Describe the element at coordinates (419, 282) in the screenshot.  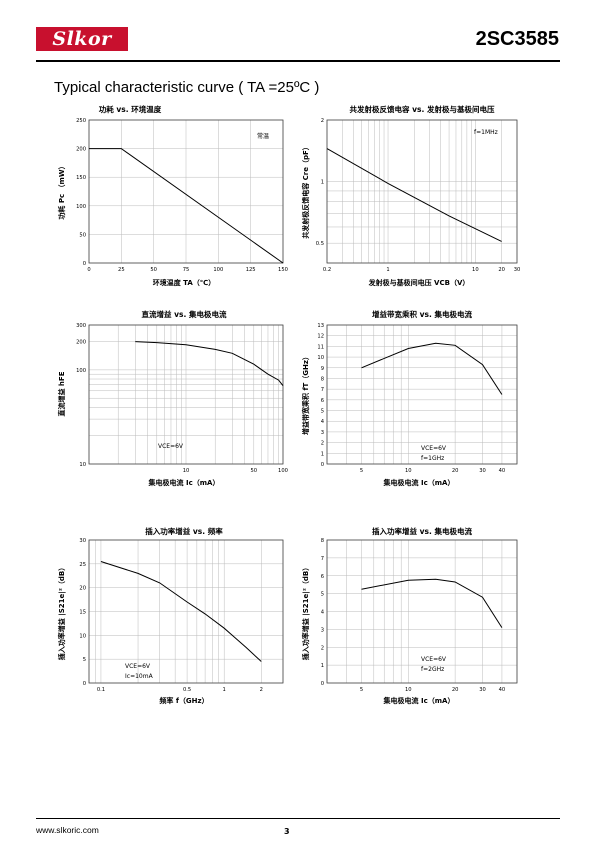
I see `x-axis-label: 发射极与基极间电压 VCB（V）` at that location.